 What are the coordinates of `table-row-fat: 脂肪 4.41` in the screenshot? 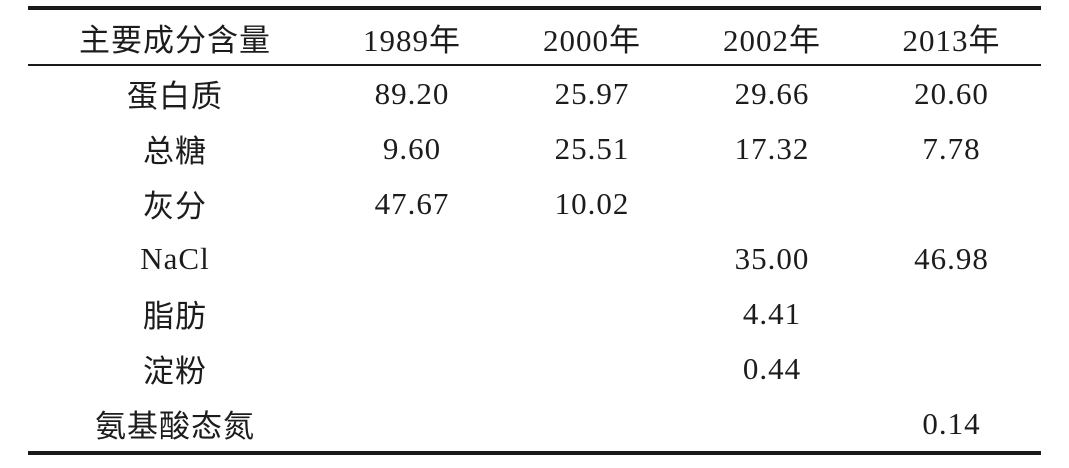 It's located at (534, 313).